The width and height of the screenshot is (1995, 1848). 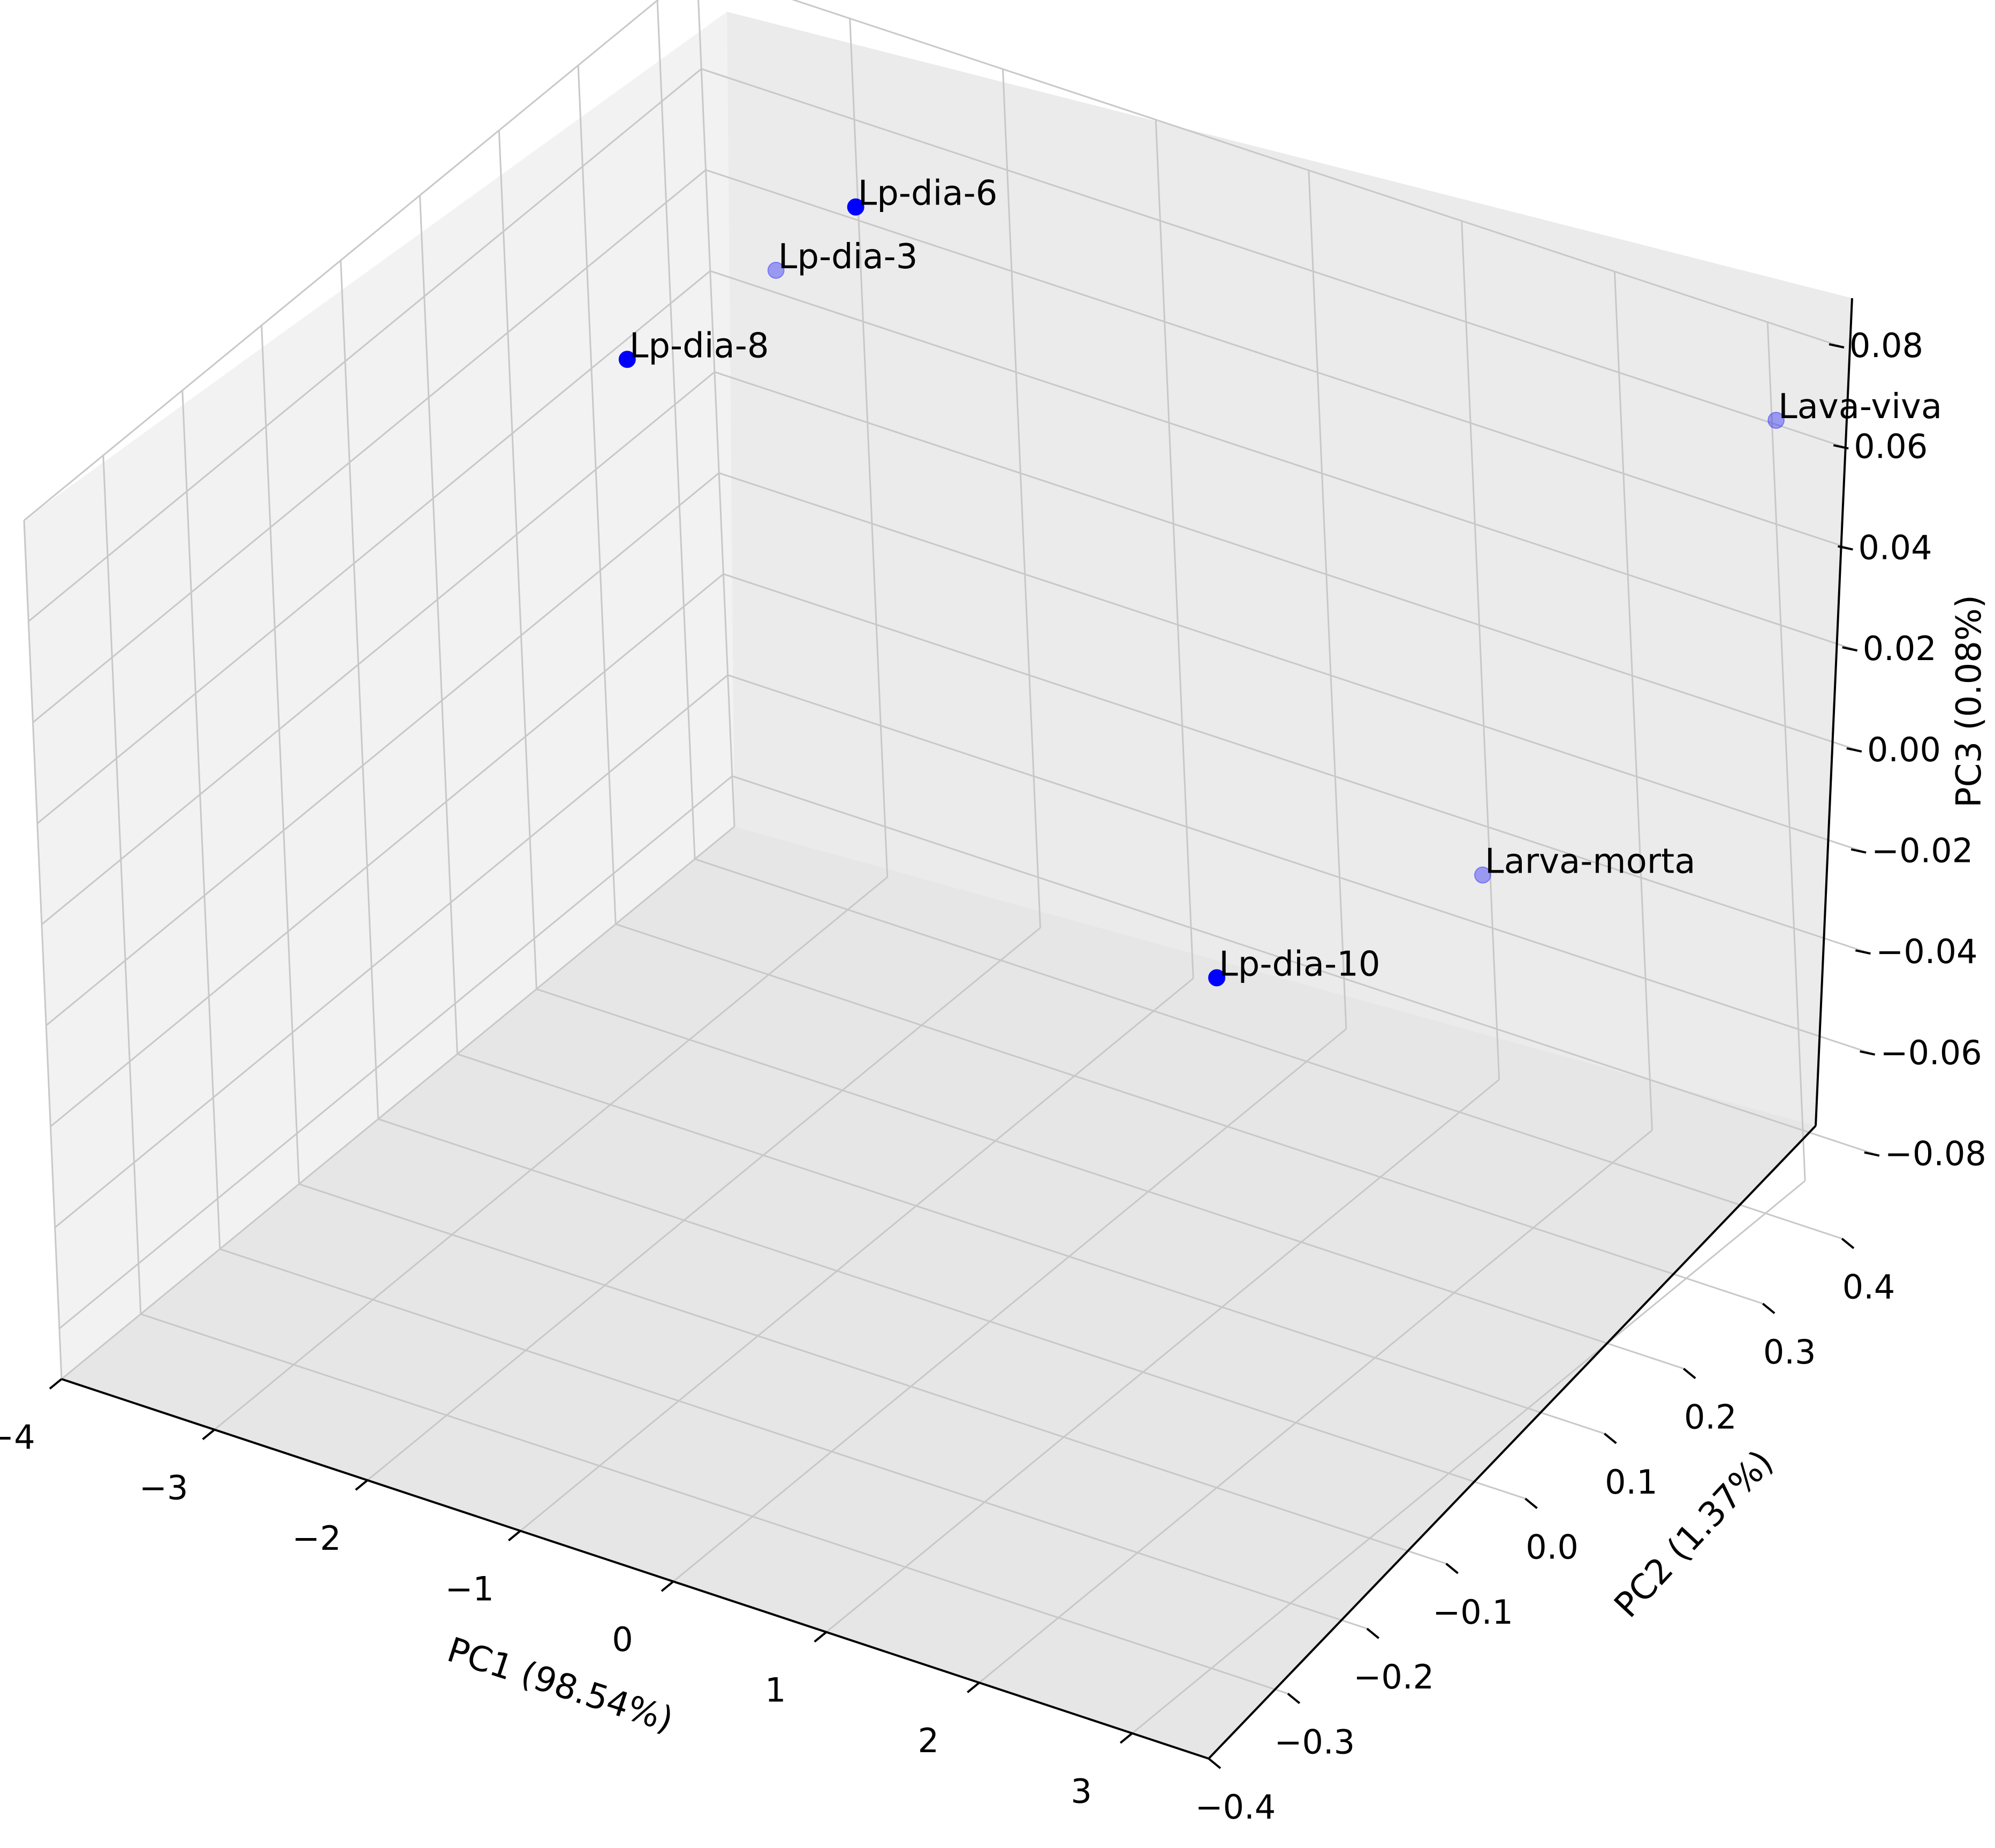 What do you see at coordinates (699, 346) in the screenshot?
I see `data-point-label: Lp-dia-8` at bounding box center [699, 346].